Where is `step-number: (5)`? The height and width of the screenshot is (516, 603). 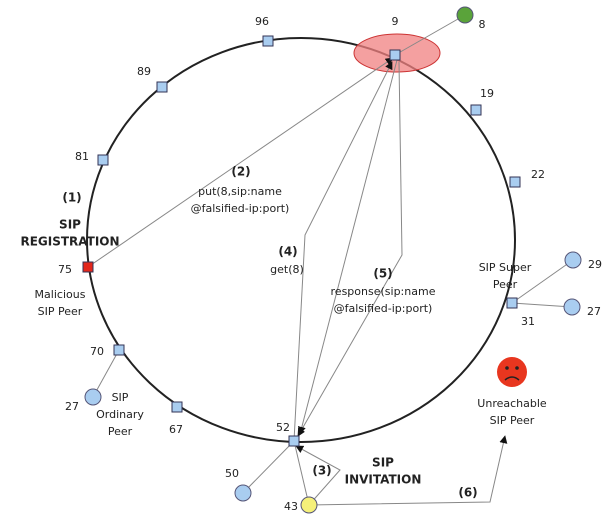 step-number: (5) is located at coordinates (382, 274).